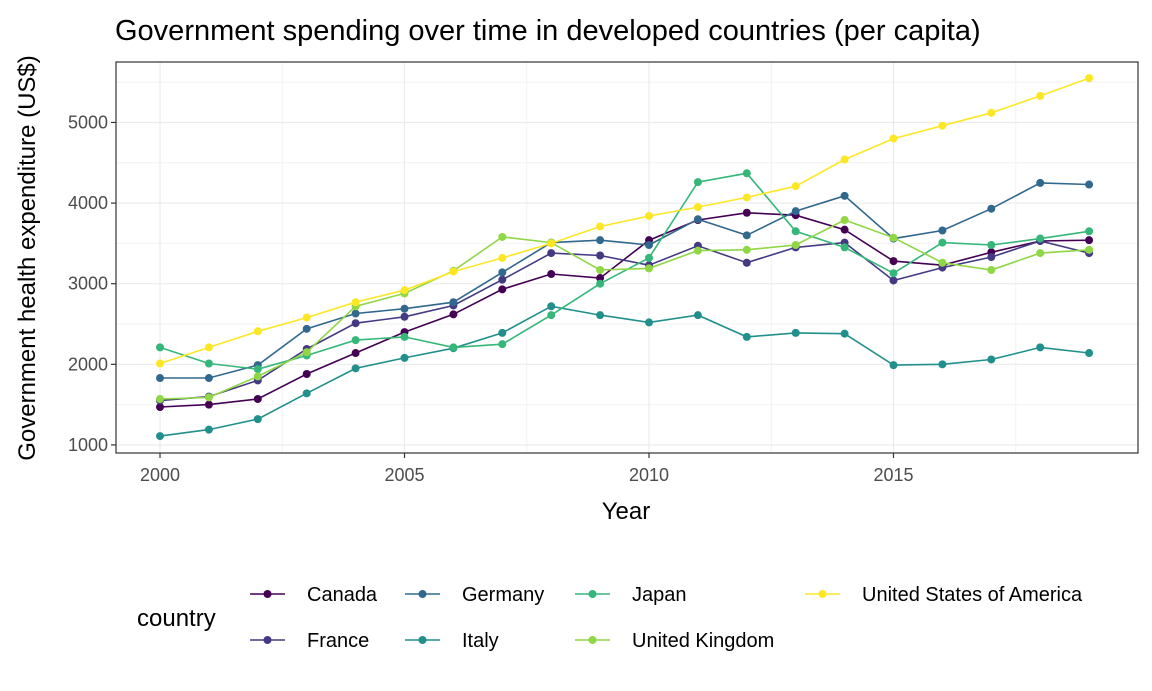  I want to click on legend-item-united-kingdom: United Kingdom, so click(674, 641).